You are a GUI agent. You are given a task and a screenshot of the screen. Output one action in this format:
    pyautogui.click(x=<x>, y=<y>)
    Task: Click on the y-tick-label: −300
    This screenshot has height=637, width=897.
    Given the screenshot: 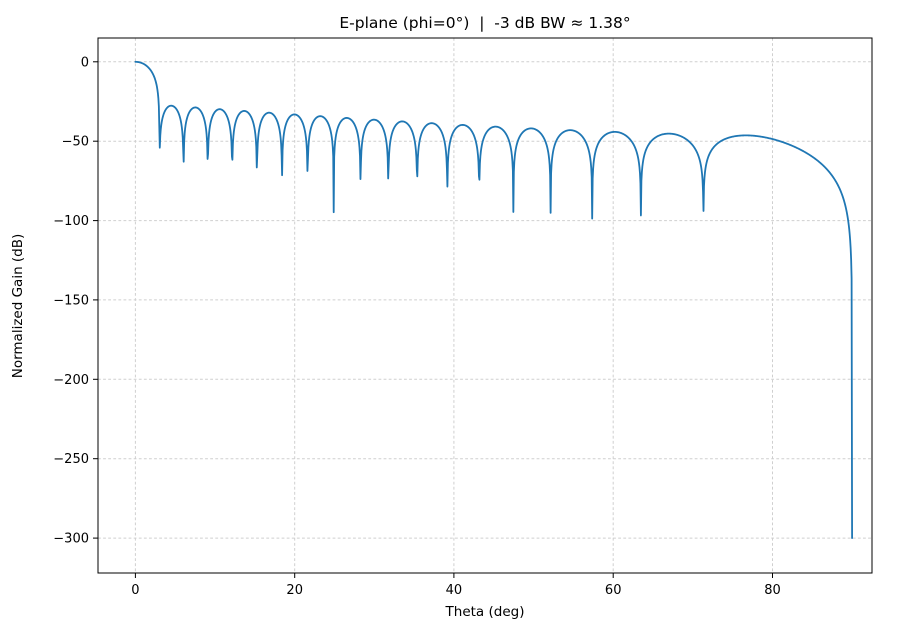 What is the action you would take?
    pyautogui.click(x=71, y=539)
    